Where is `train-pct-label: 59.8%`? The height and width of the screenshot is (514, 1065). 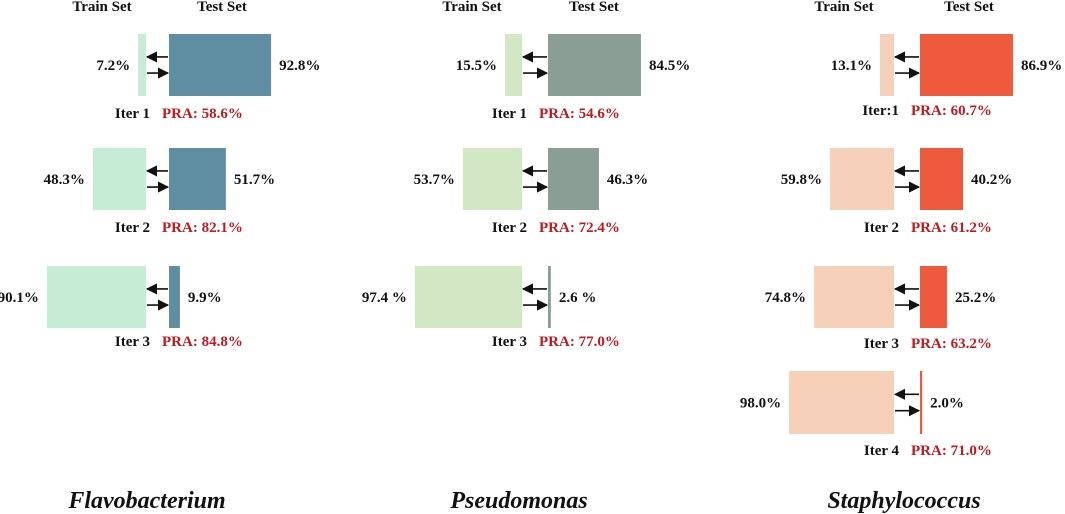
train-pct-label: 59.8% is located at coordinates (801, 180).